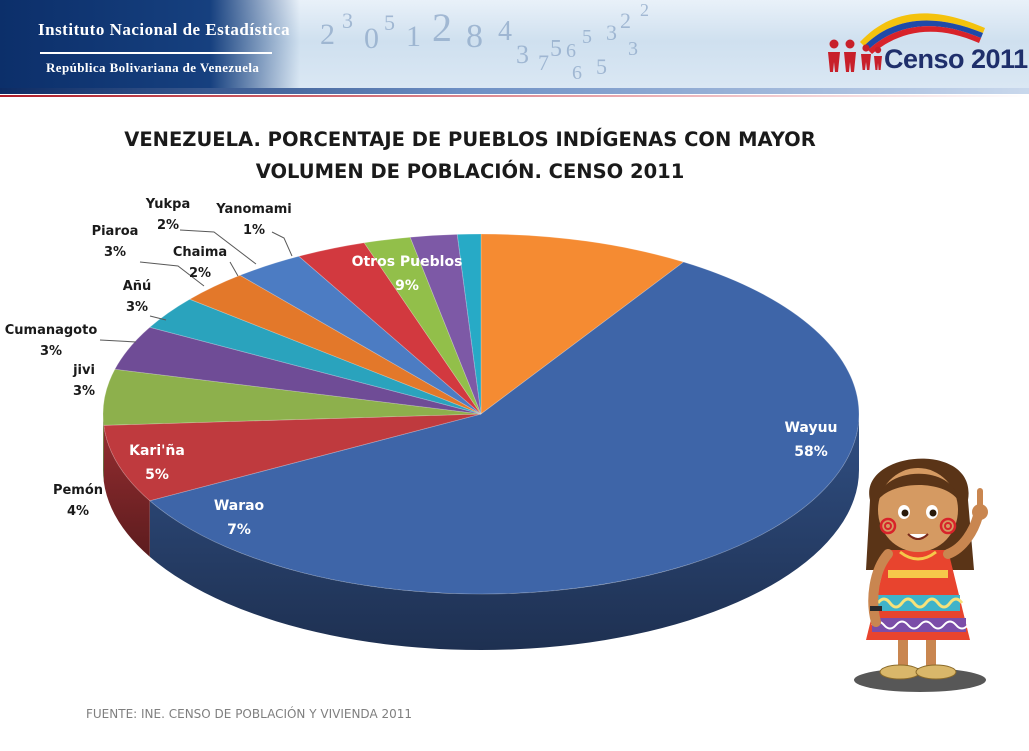  I want to click on slice-label-yukpa: Yukpa, so click(167, 204).